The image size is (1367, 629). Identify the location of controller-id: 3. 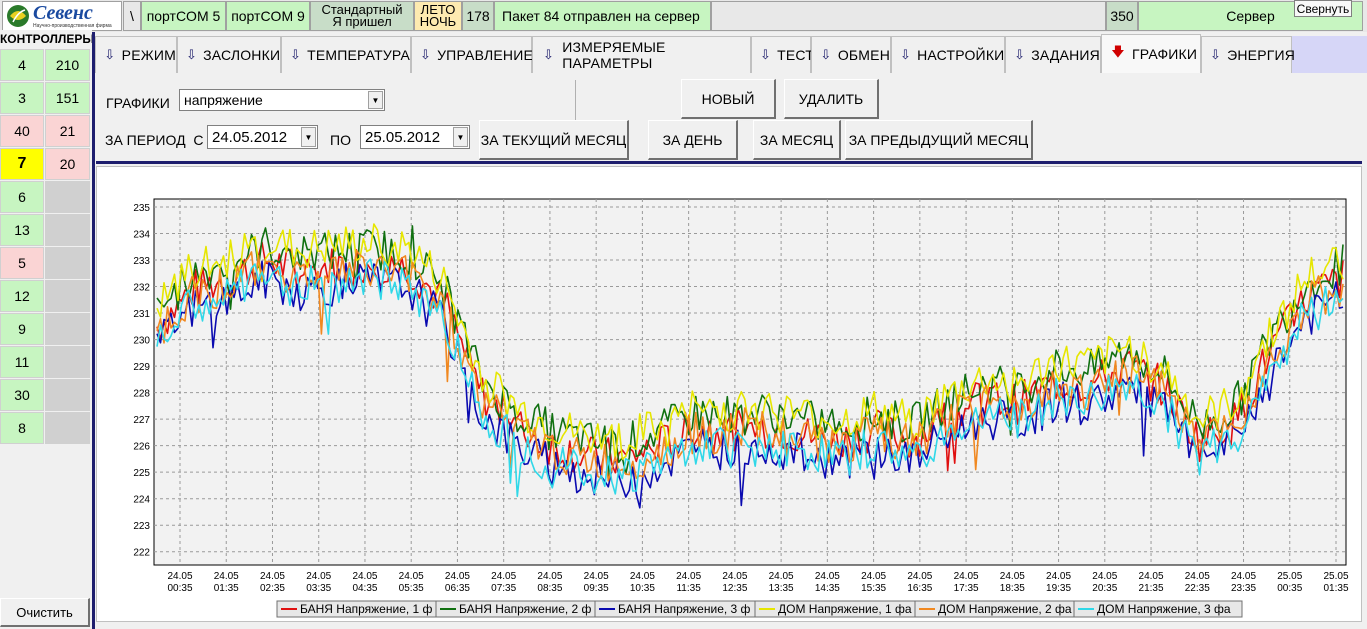
(22, 98).